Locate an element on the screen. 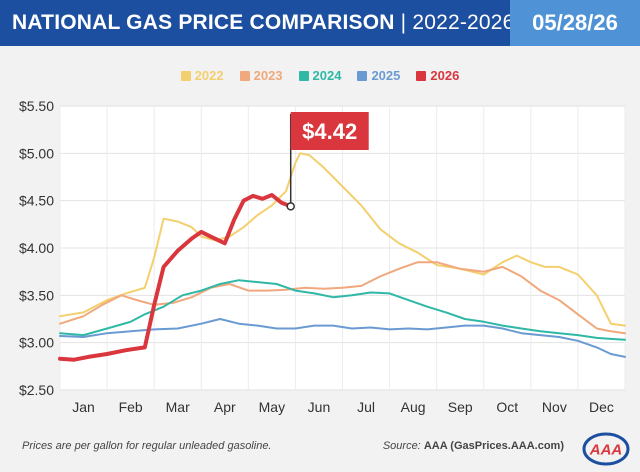 This screenshot has width=640, height=472. x-tick-label: Jul is located at coordinates (366, 407).